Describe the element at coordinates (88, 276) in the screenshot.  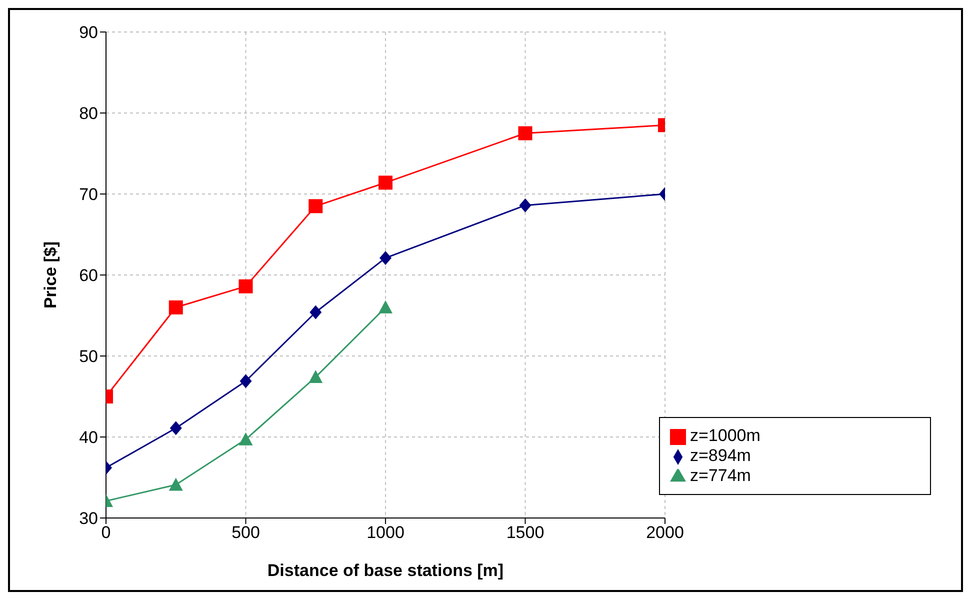
I see `y-tick-label: 60` at that location.